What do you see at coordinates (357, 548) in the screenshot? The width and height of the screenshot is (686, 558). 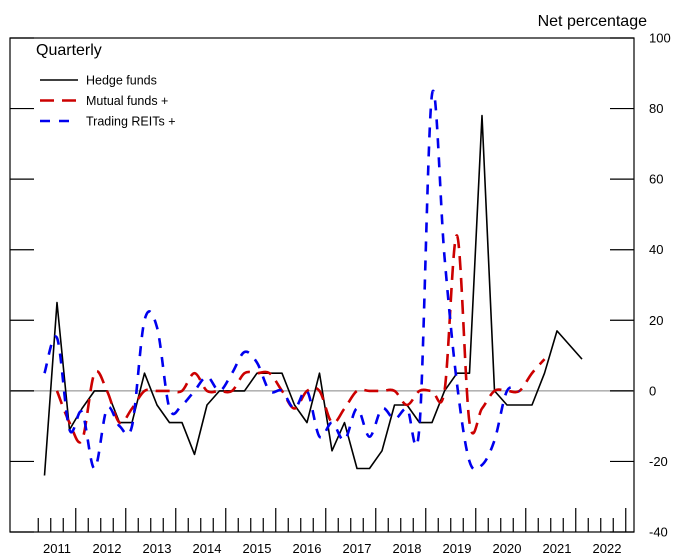 I see `x-tick-label: 2017` at bounding box center [357, 548].